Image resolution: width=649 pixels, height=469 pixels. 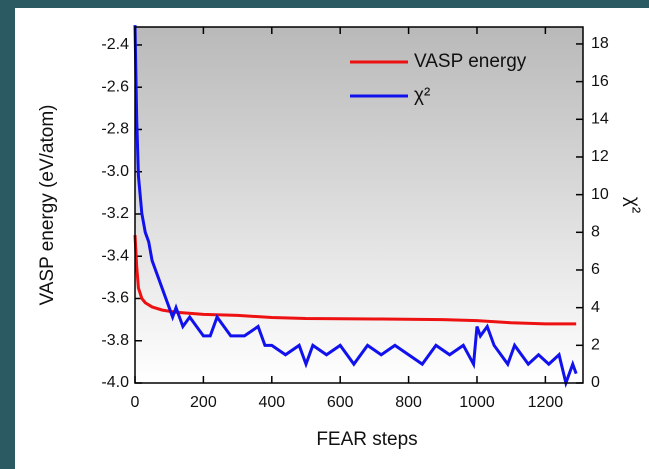 I want to click on y2-tick-label: 18, so click(x=600, y=43).